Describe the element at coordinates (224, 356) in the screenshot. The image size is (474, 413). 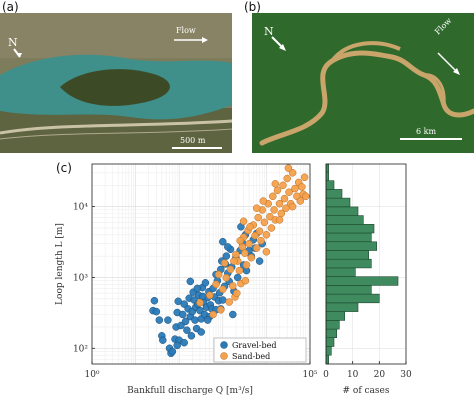
I see `legend-marker-sand` at that location.